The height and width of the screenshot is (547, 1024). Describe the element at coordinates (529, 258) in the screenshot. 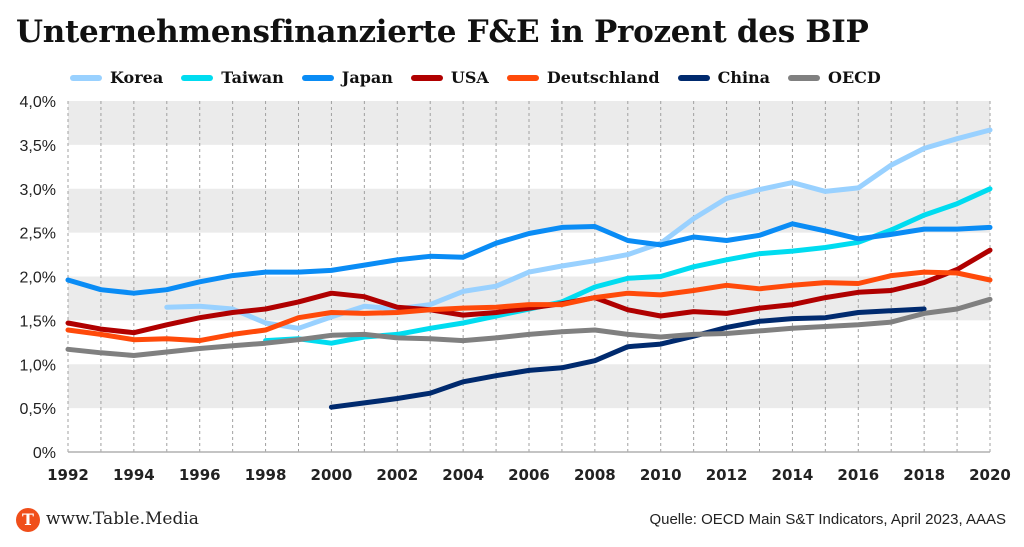

I see `series-line-japan` at that location.